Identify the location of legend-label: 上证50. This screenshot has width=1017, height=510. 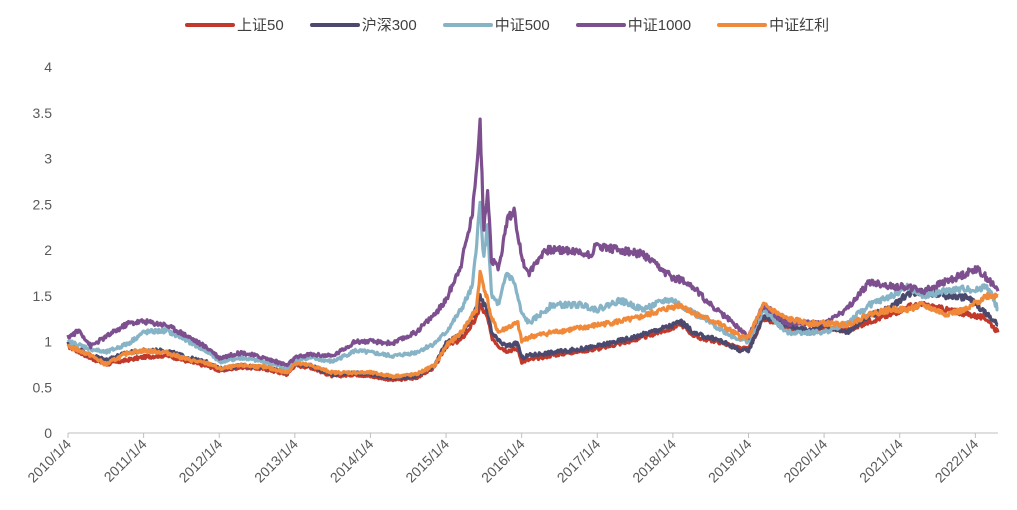
(260, 25).